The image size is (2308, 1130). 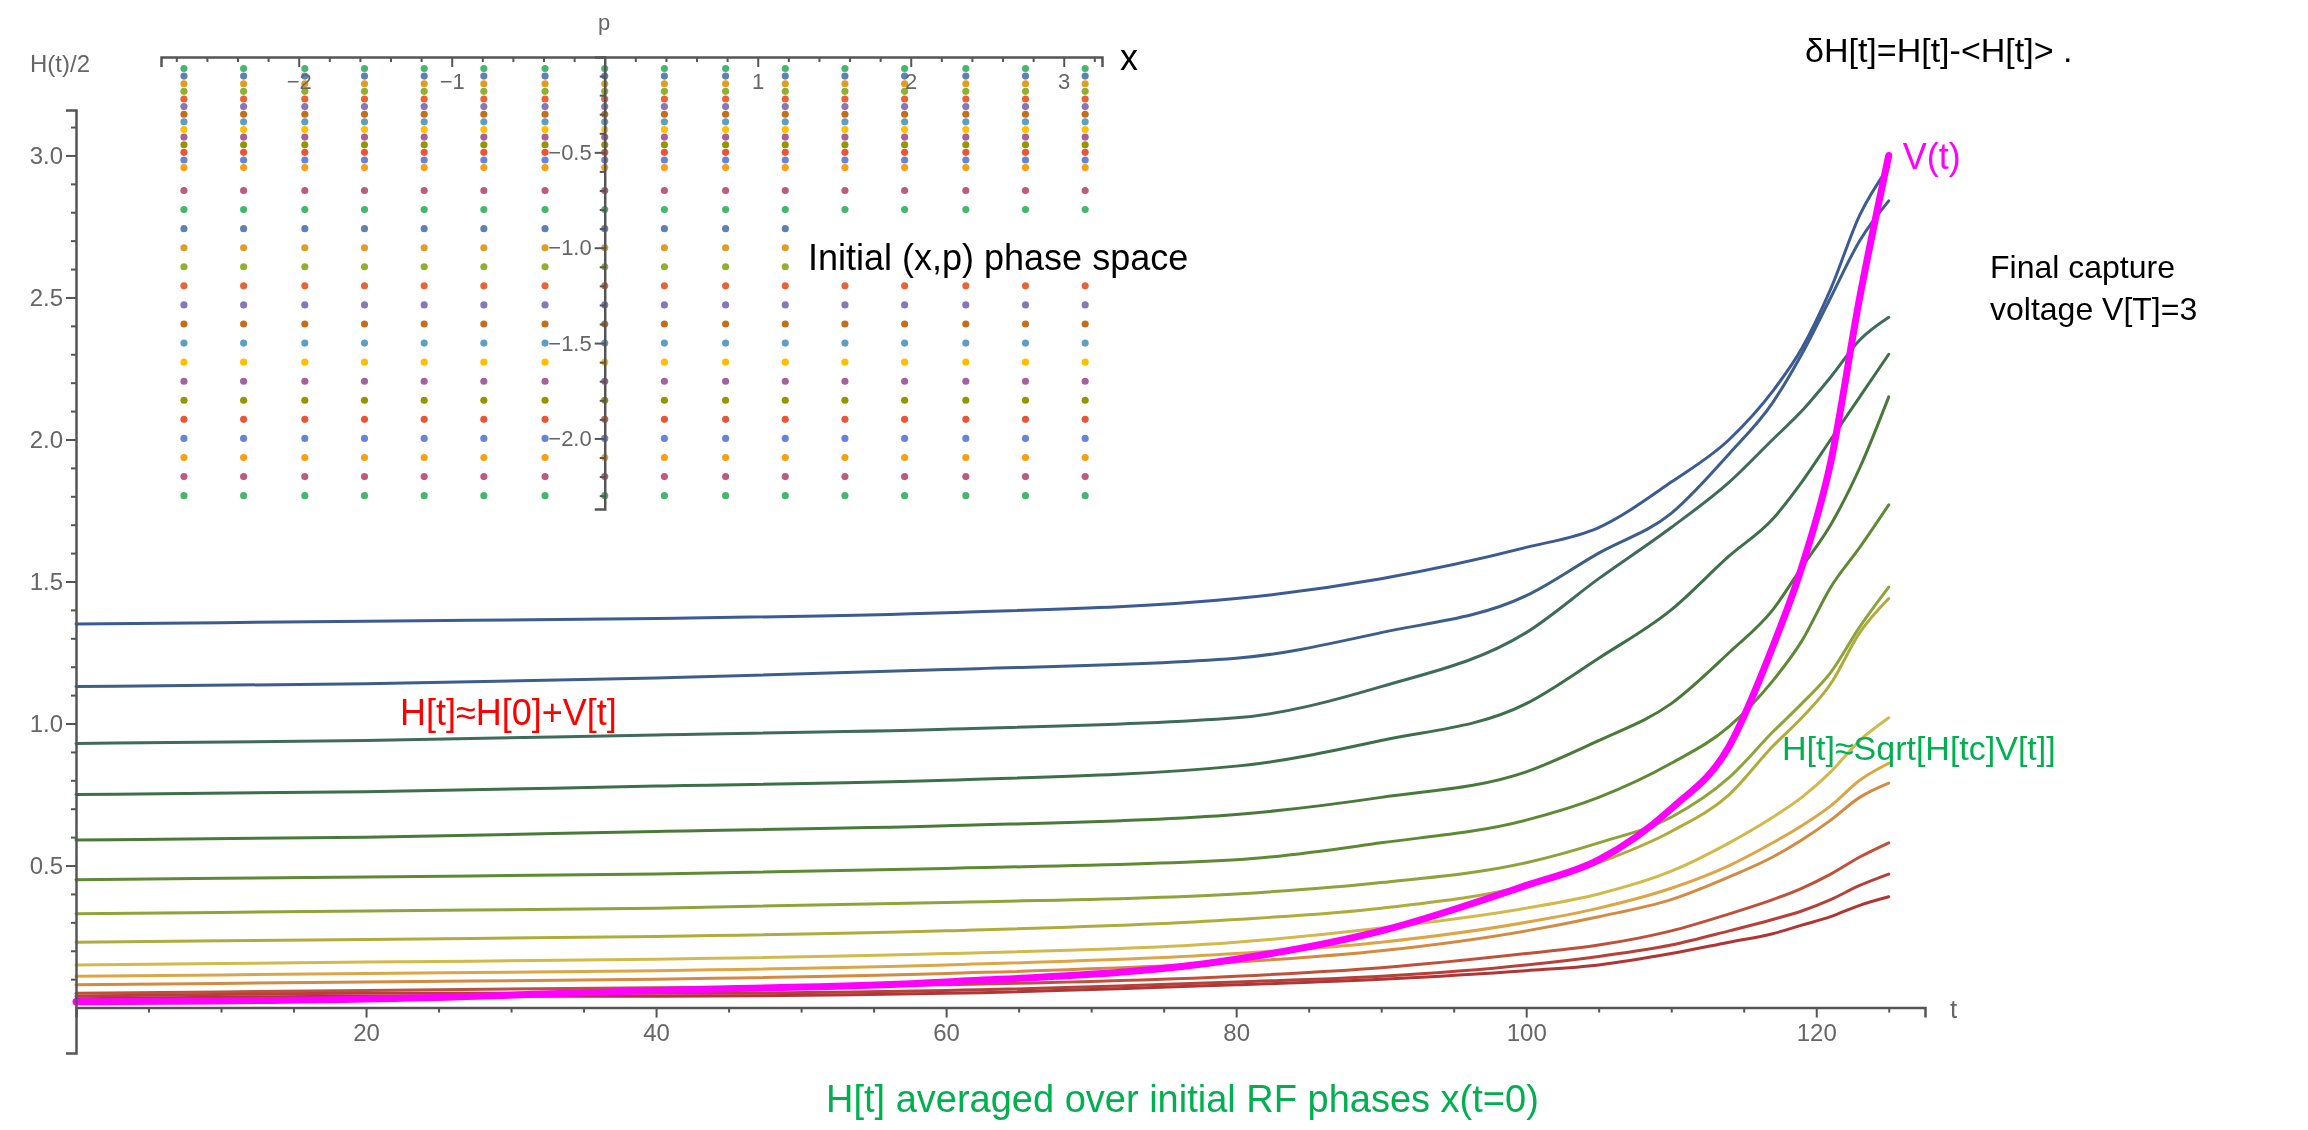 I want to click on y-tick-label: 1.0, so click(x=46, y=723).